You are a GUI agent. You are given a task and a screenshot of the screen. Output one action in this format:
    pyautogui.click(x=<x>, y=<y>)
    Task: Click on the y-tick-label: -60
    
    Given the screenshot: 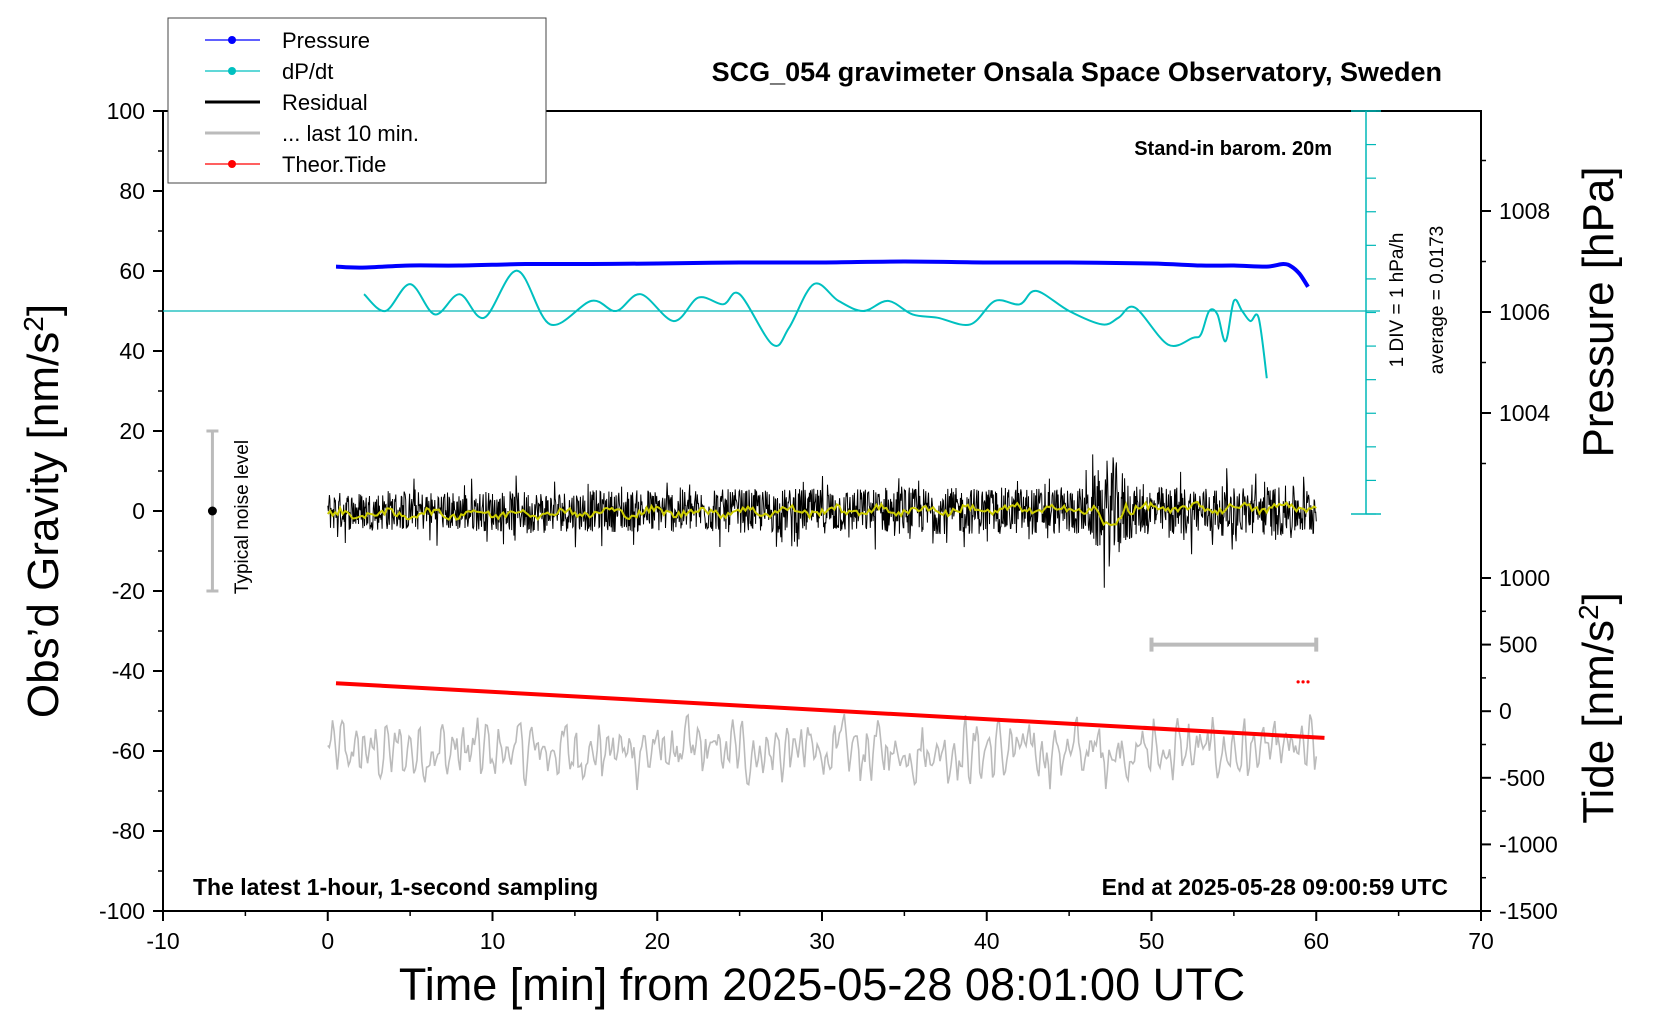 What is the action you would take?
    pyautogui.click(x=128, y=751)
    